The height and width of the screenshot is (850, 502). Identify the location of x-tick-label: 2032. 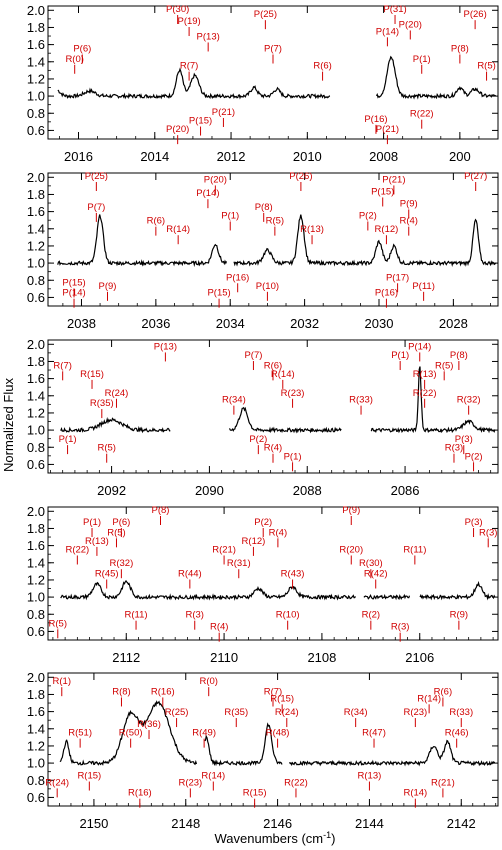
(304, 323).